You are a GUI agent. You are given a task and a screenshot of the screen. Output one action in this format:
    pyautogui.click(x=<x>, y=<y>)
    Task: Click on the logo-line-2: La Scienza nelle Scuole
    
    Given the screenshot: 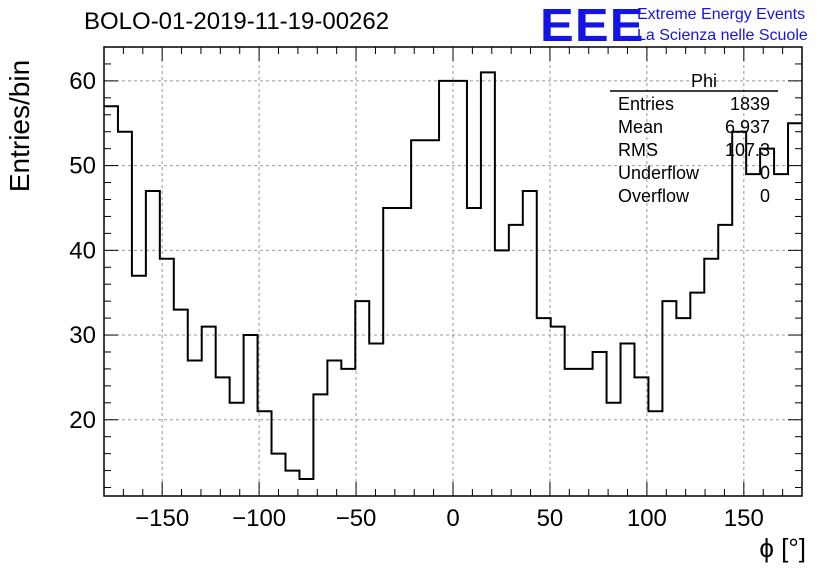 What is the action you would take?
    pyautogui.click(x=722, y=35)
    